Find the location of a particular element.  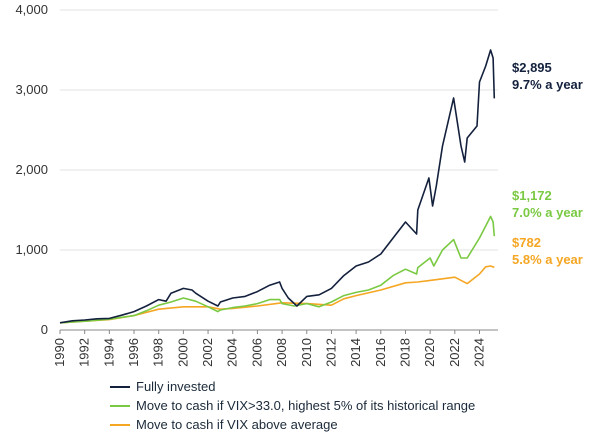

legend-label: Fully invested is located at coordinates (176, 386).